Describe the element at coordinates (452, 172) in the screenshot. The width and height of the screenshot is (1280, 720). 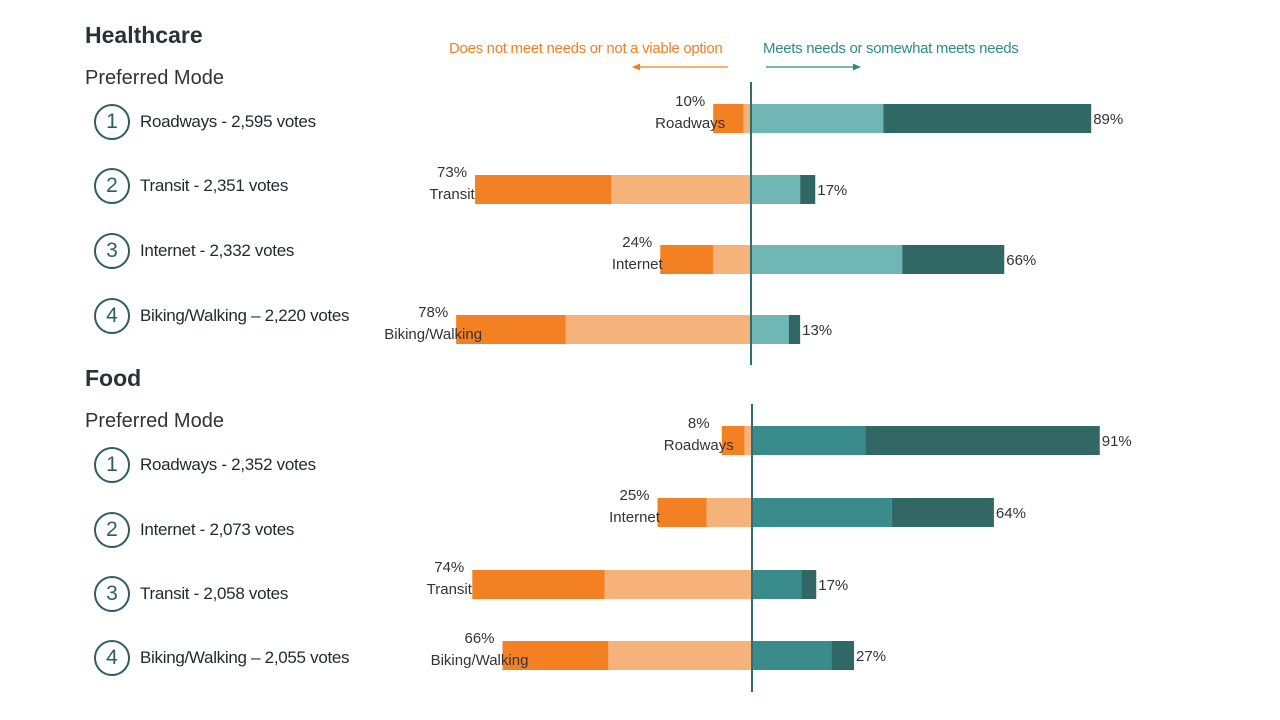
I see `data-label-negative: 73%` at that location.